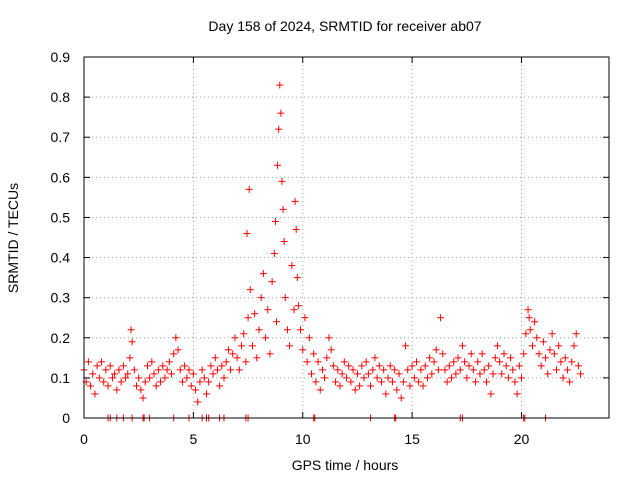 Image resolution: width=640 pixels, height=480 pixels. Describe the element at coordinates (522, 439) in the screenshot. I see `x-tick-label: 20` at that location.